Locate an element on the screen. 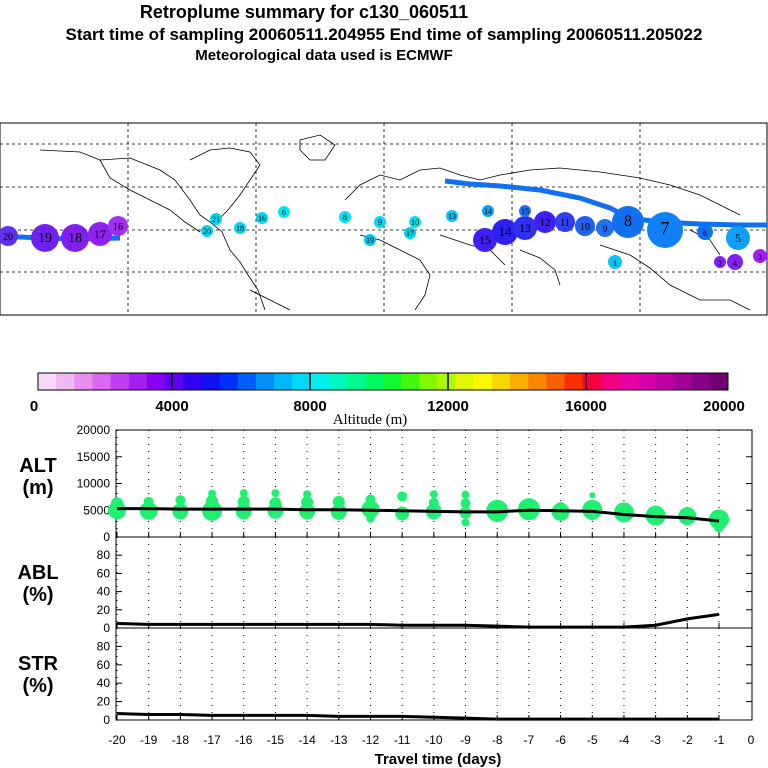 Image resolution: width=768 pixels, height=768 pixels. plume-marker-label: 5 is located at coordinates (738, 238).